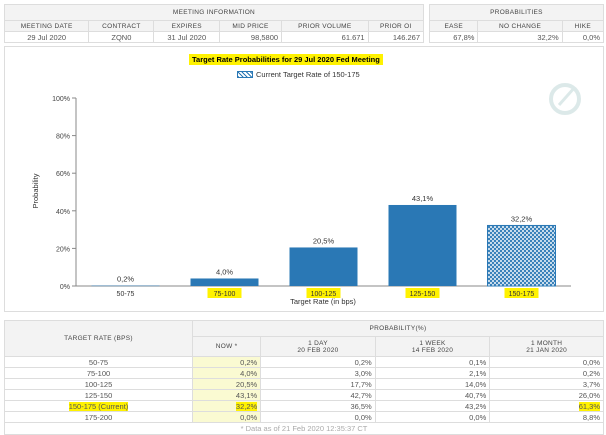  I want to click on probability-cell: 14,0%, so click(432, 384).